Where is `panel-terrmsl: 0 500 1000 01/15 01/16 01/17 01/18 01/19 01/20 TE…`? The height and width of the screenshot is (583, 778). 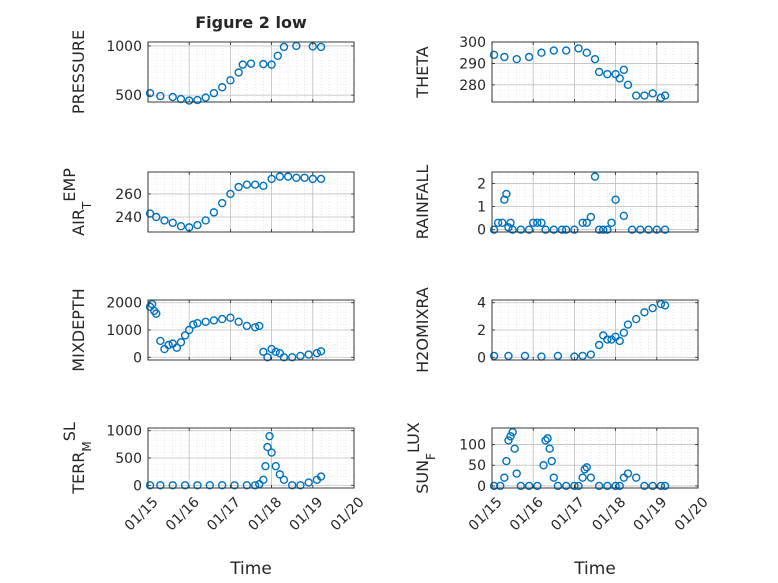
panel-terrmsl: 0 500 1000 01/15 01/16 01/17 01/18 01/19 01/20 TE… is located at coordinates (214, 478).